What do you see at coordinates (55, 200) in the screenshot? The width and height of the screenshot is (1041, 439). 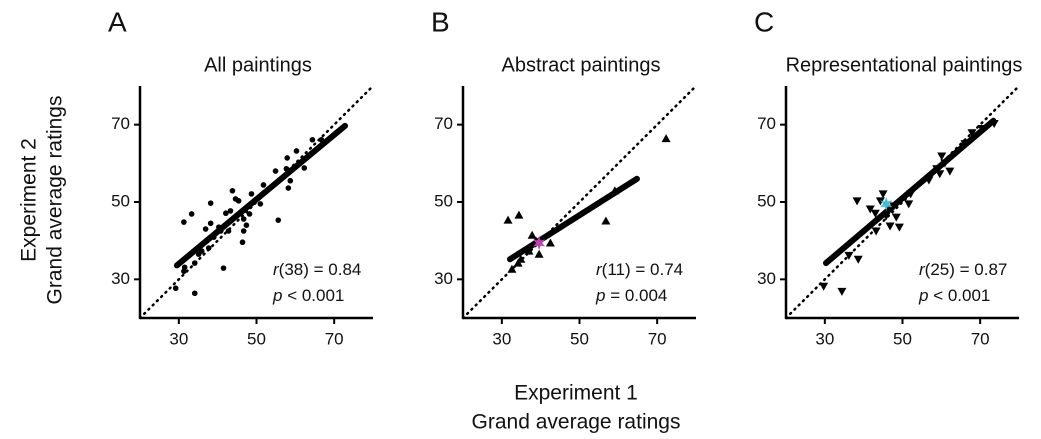 I see `y-axis-label: Grand average ratings` at bounding box center [55, 200].